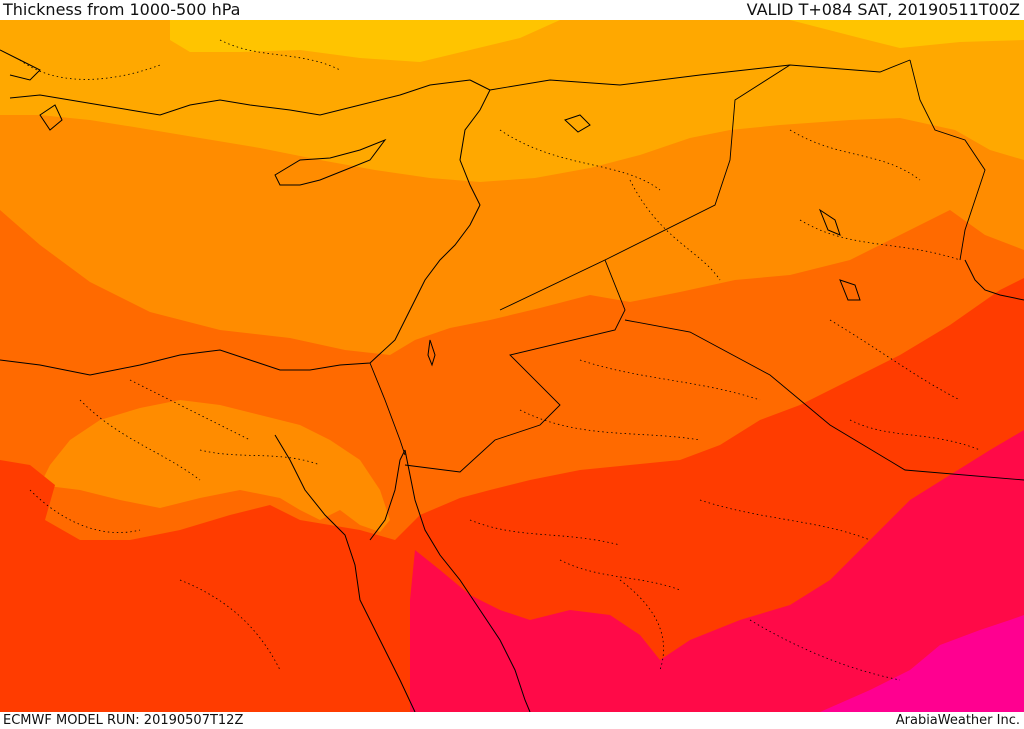 This screenshot has height=729, width=1024. I want to click on credit-text: ArabiaWeather Inc., so click(957, 720).